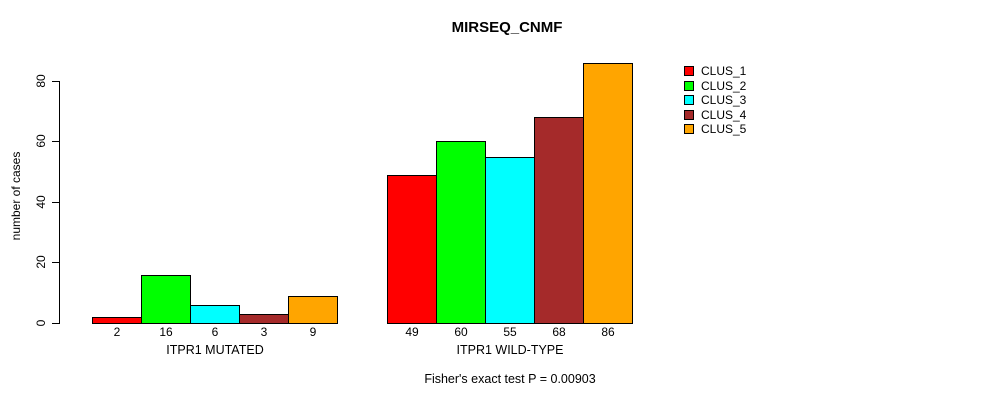  What do you see at coordinates (41, 202) in the screenshot?
I see `y-tick-label: 40` at bounding box center [41, 202].